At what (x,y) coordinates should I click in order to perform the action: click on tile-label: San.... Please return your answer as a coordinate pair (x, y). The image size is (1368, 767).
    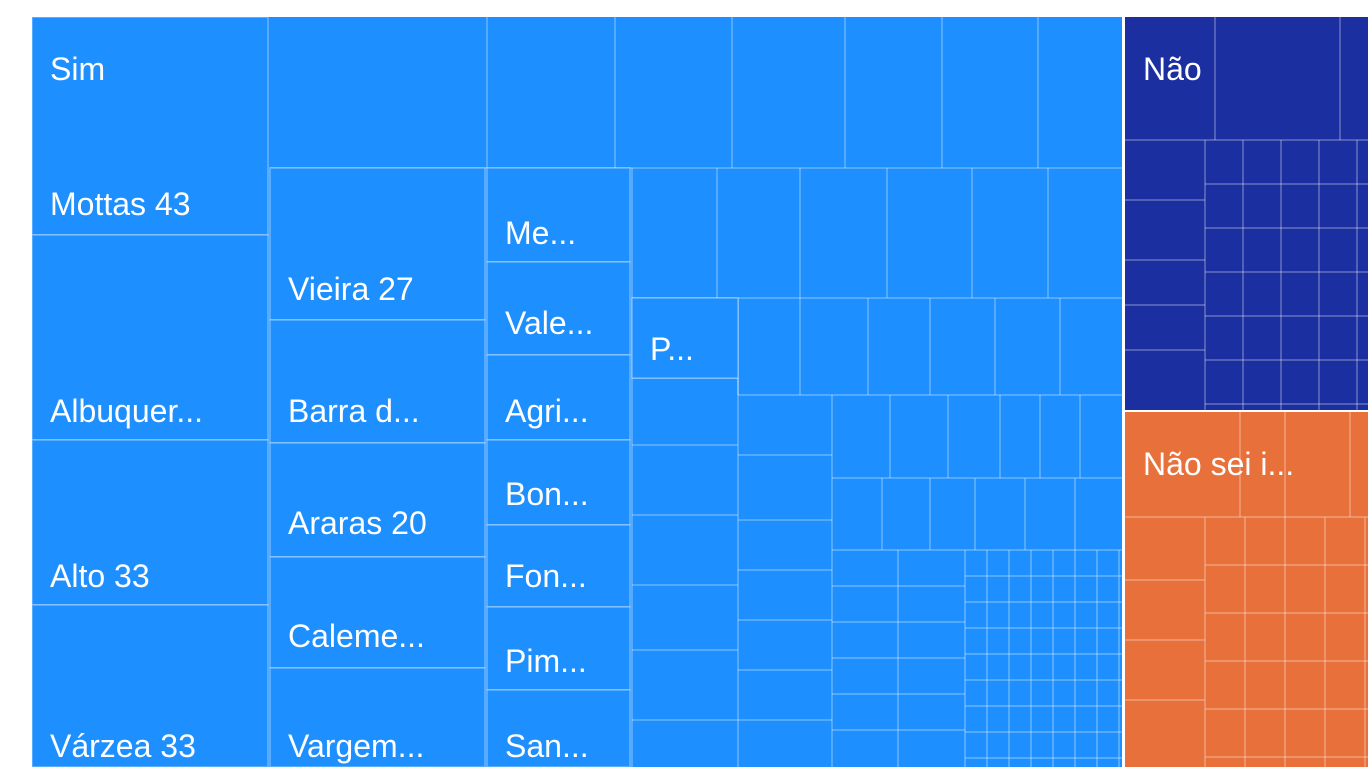
    Looking at the image, I should click on (547, 746).